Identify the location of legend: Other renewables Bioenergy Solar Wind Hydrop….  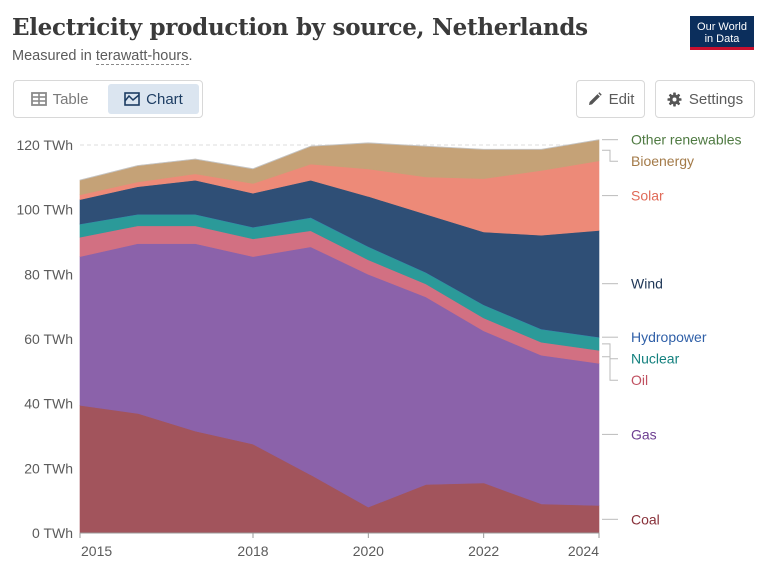
(672, 329).